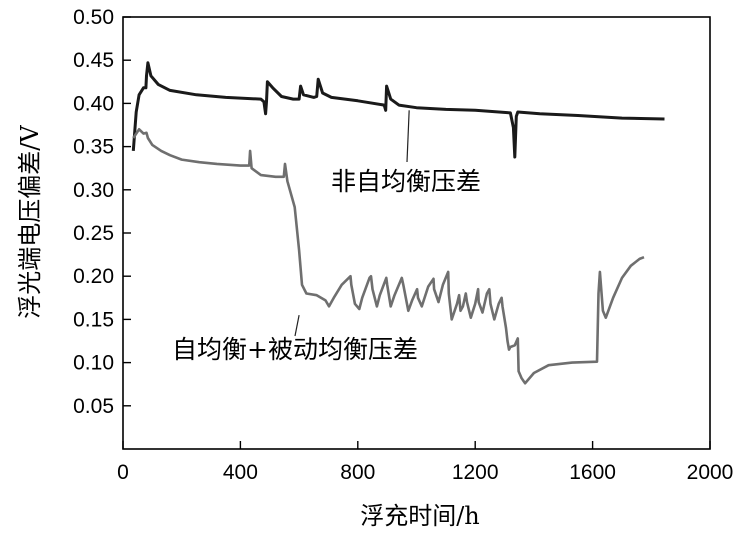  What do you see at coordinates (93, 233) in the screenshot?
I see `y-tick-label: 0.25` at bounding box center [93, 233].